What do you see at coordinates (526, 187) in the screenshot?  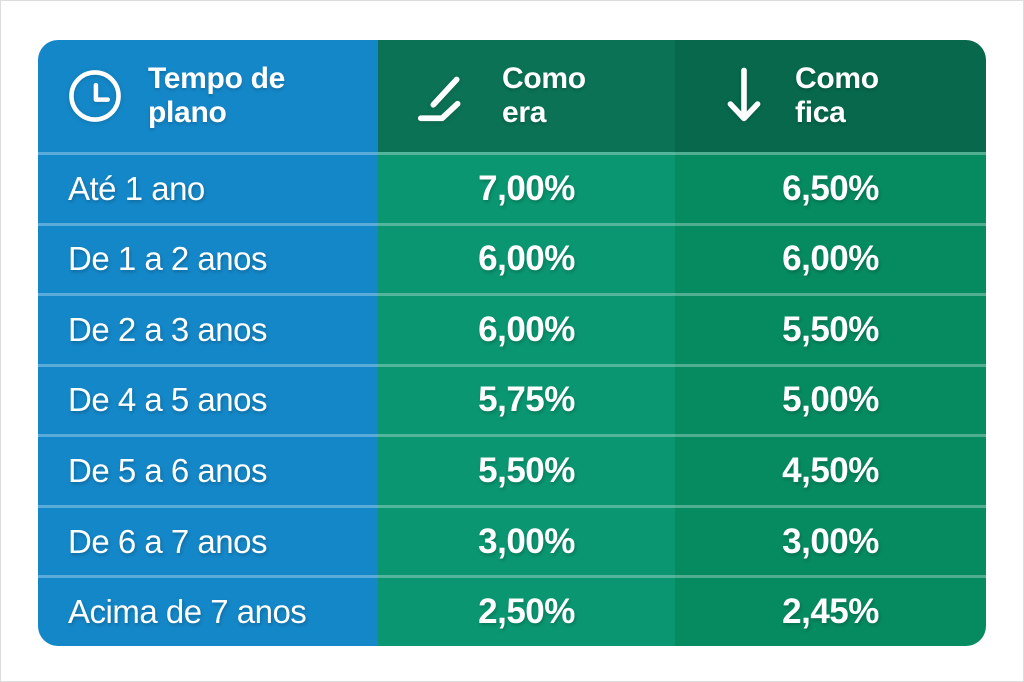 I see `rate-como-era: 7,00%` at bounding box center [526, 187].